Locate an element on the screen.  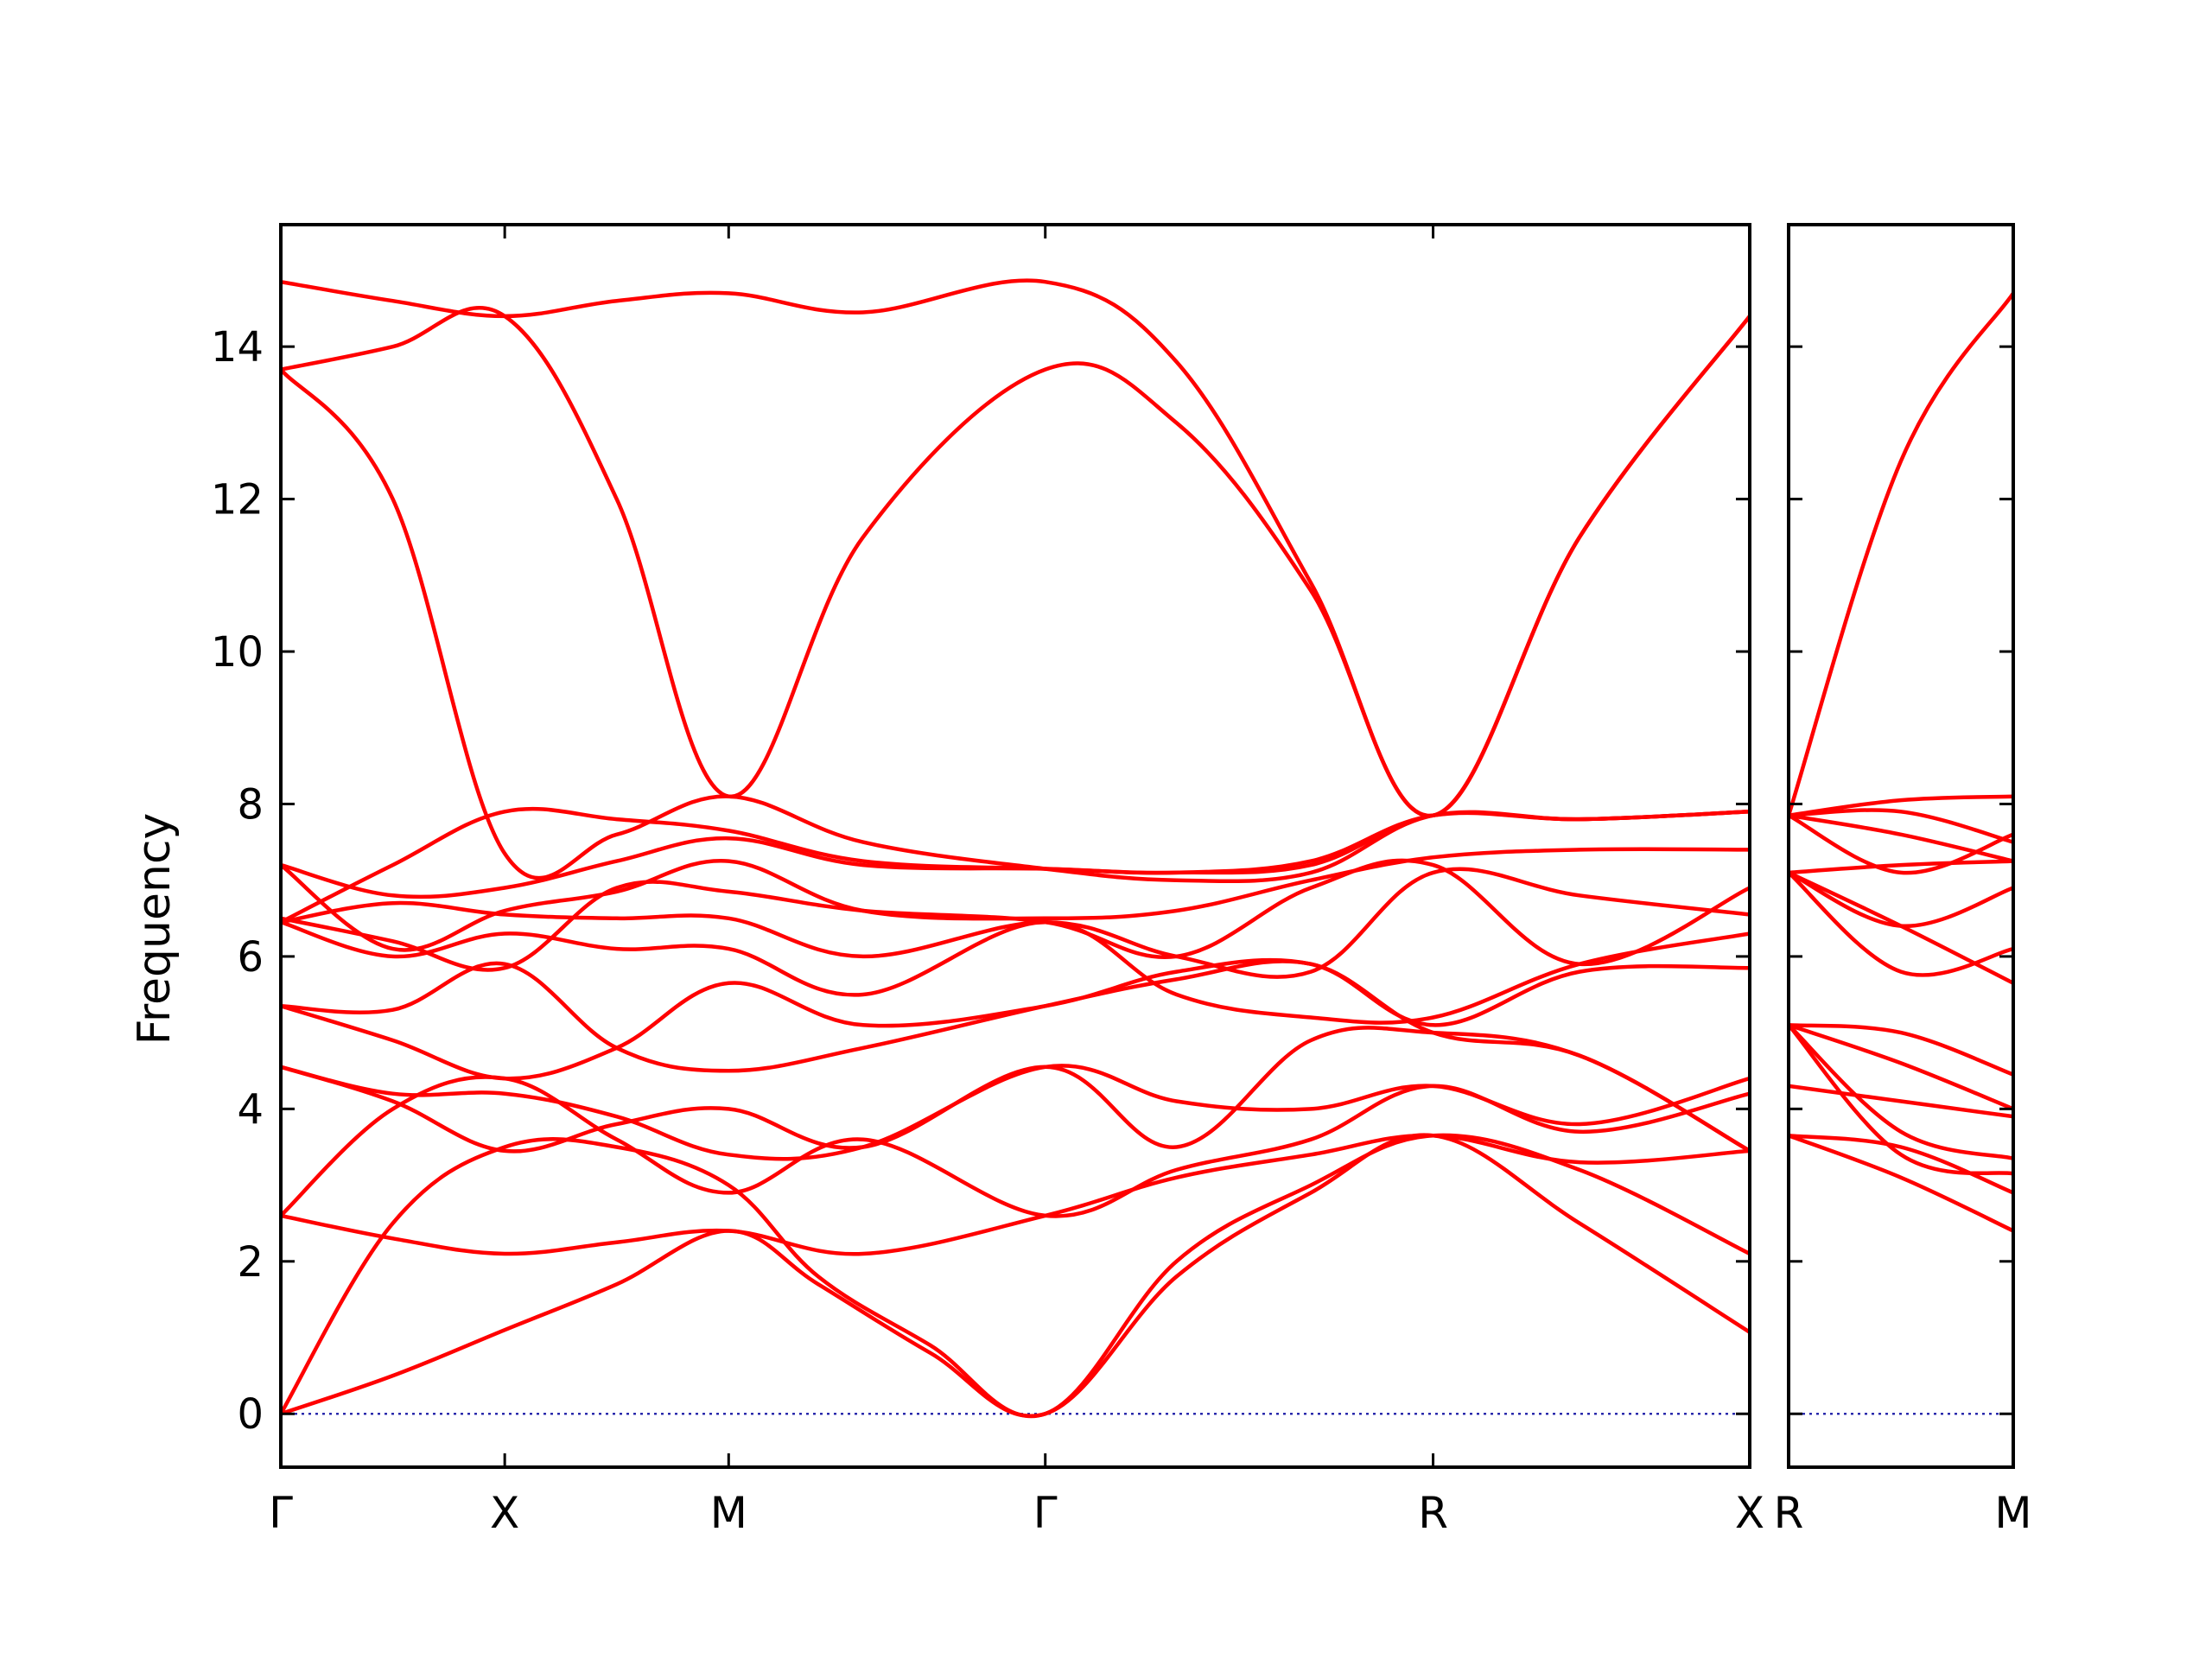
bands is located at coordinates (1901, 762).